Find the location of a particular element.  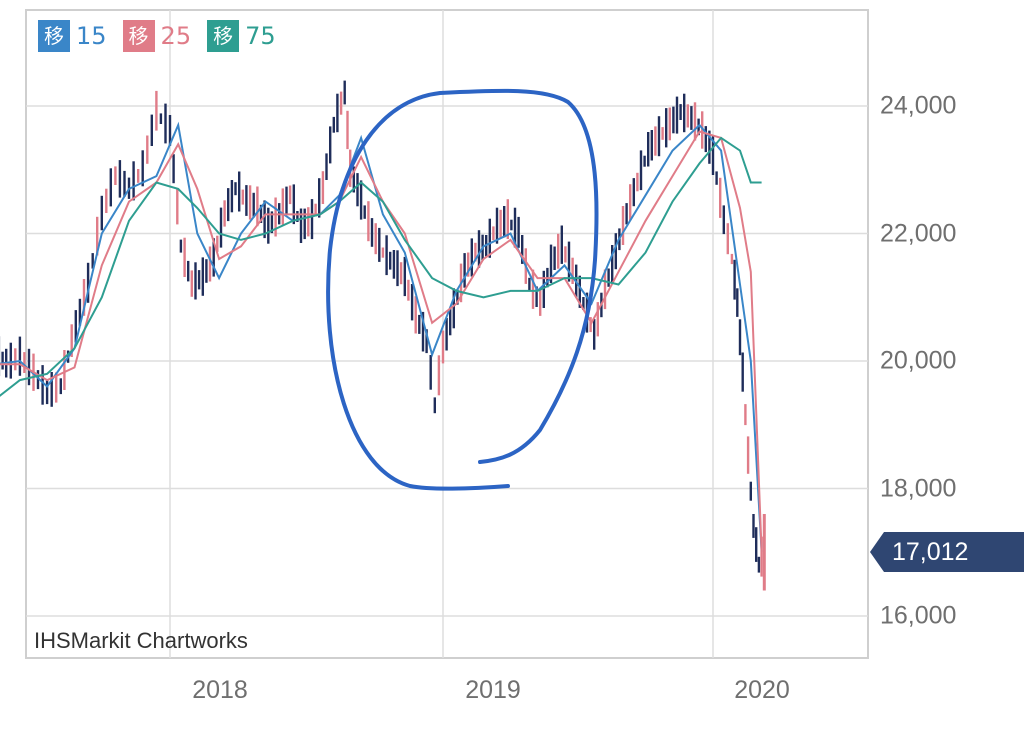

ma75-badge: 移 is located at coordinates (223, 36).